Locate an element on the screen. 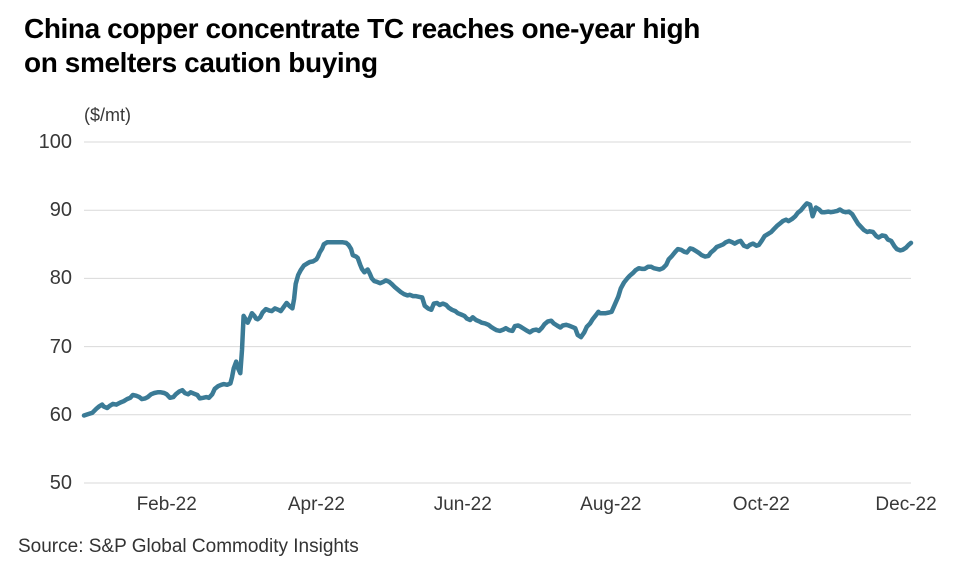 Image resolution: width=972 pixels, height=580 pixels. x-tick-label: Apr-22 is located at coordinates (316, 504).